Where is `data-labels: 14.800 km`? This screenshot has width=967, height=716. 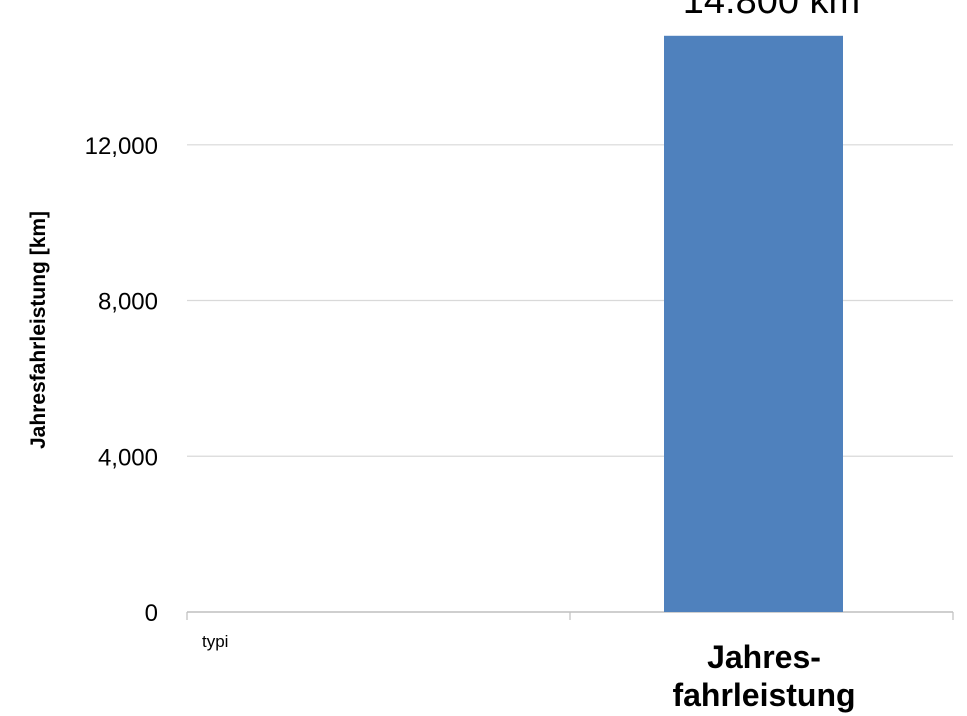
data-labels: 14.800 km is located at coordinates (771, 11).